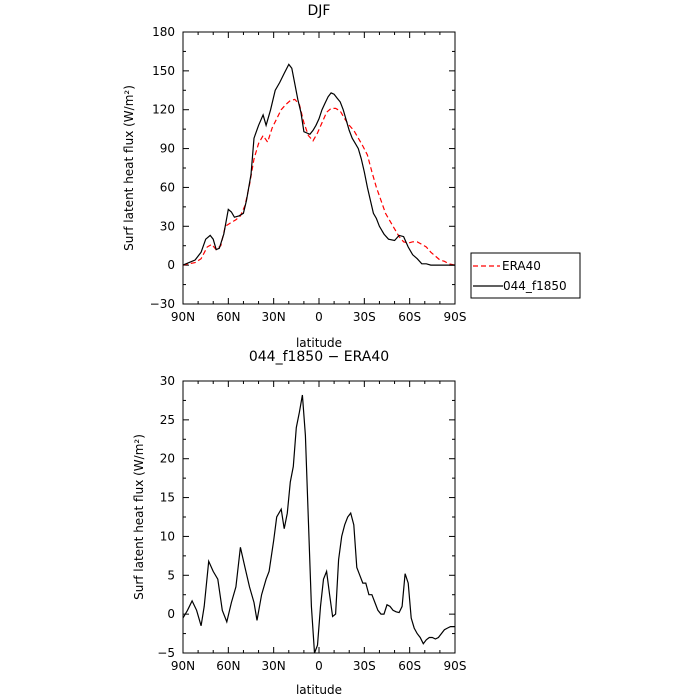  I want to click on bottom-chart-title: 044_f1850 − ERA40, so click(319, 357).